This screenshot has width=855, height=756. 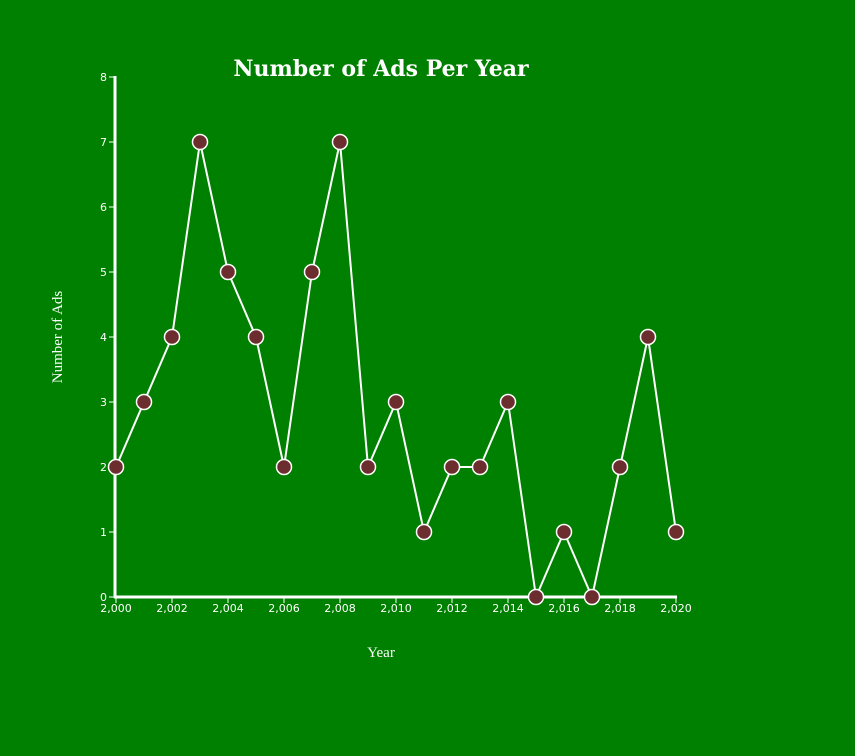 I want to click on x-tick-label: 2,010, so click(x=396, y=608).